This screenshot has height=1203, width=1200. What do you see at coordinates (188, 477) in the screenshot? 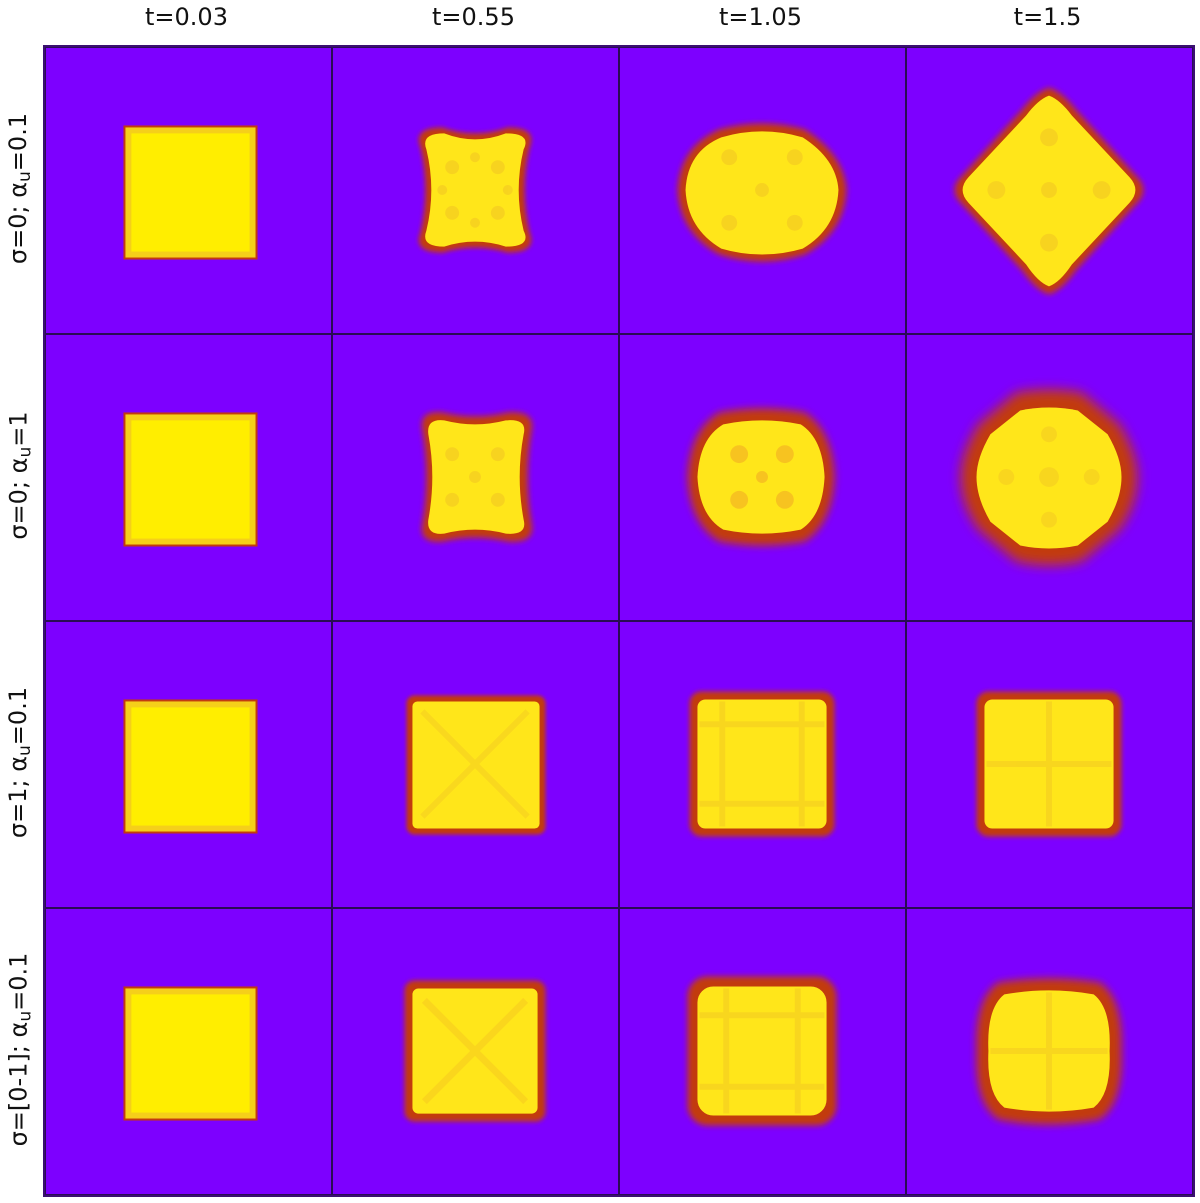
I see `panel-r2-c1` at bounding box center [188, 477].